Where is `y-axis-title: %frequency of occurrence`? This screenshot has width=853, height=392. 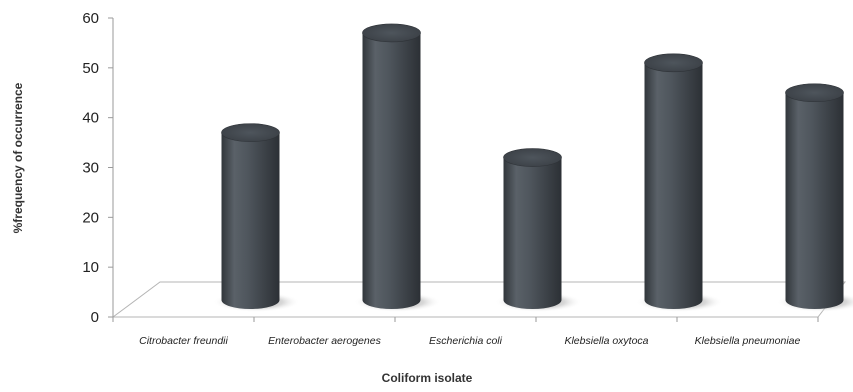
y-axis-title: %frequency of occurrence is located at coordinates (18, 157).